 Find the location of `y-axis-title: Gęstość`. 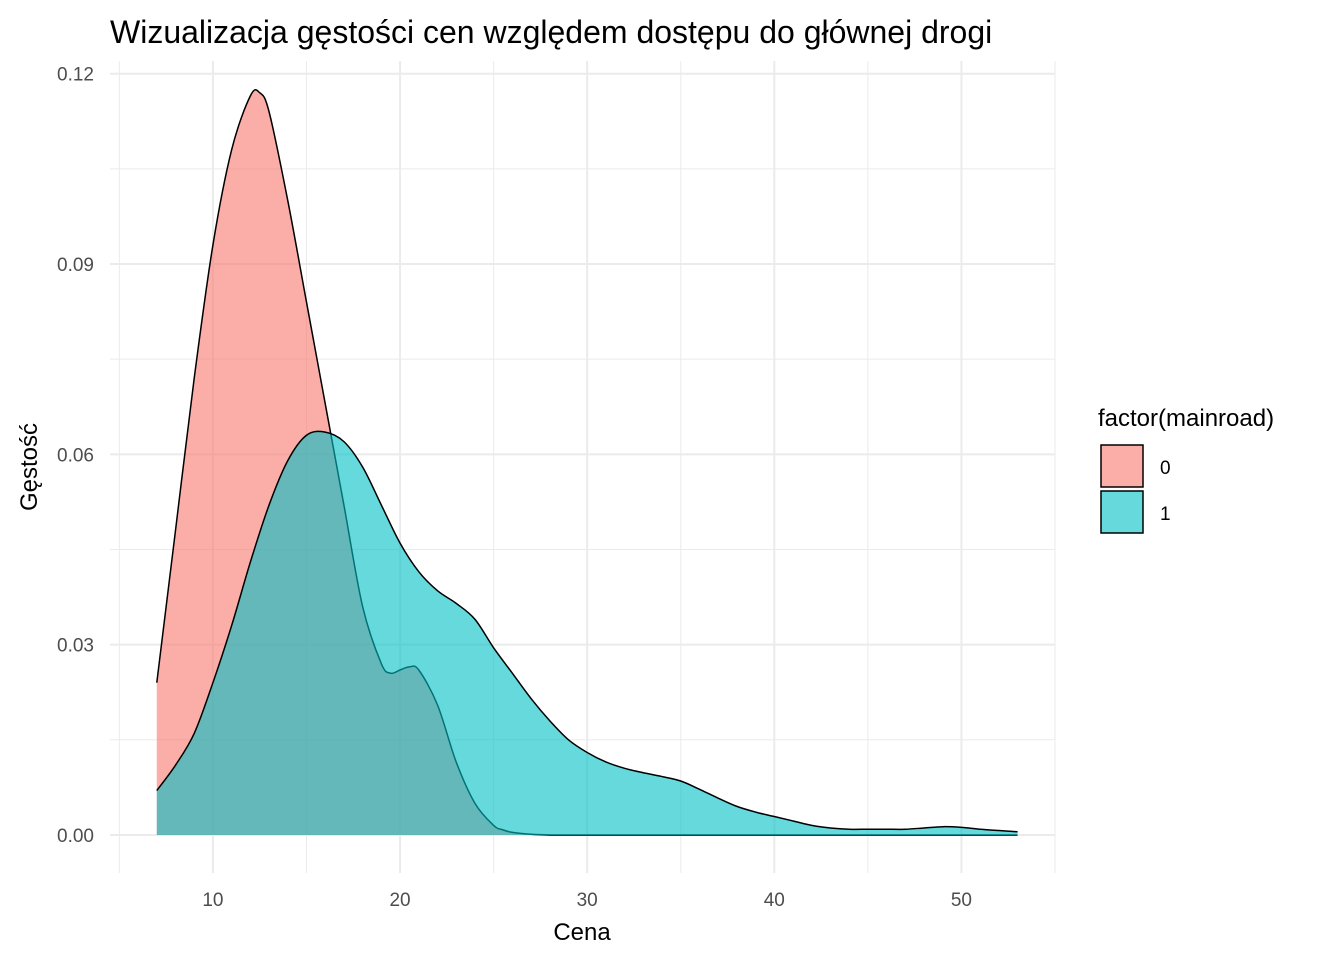

y-axis-title: Gęstość is located at coordinates (29, 467).